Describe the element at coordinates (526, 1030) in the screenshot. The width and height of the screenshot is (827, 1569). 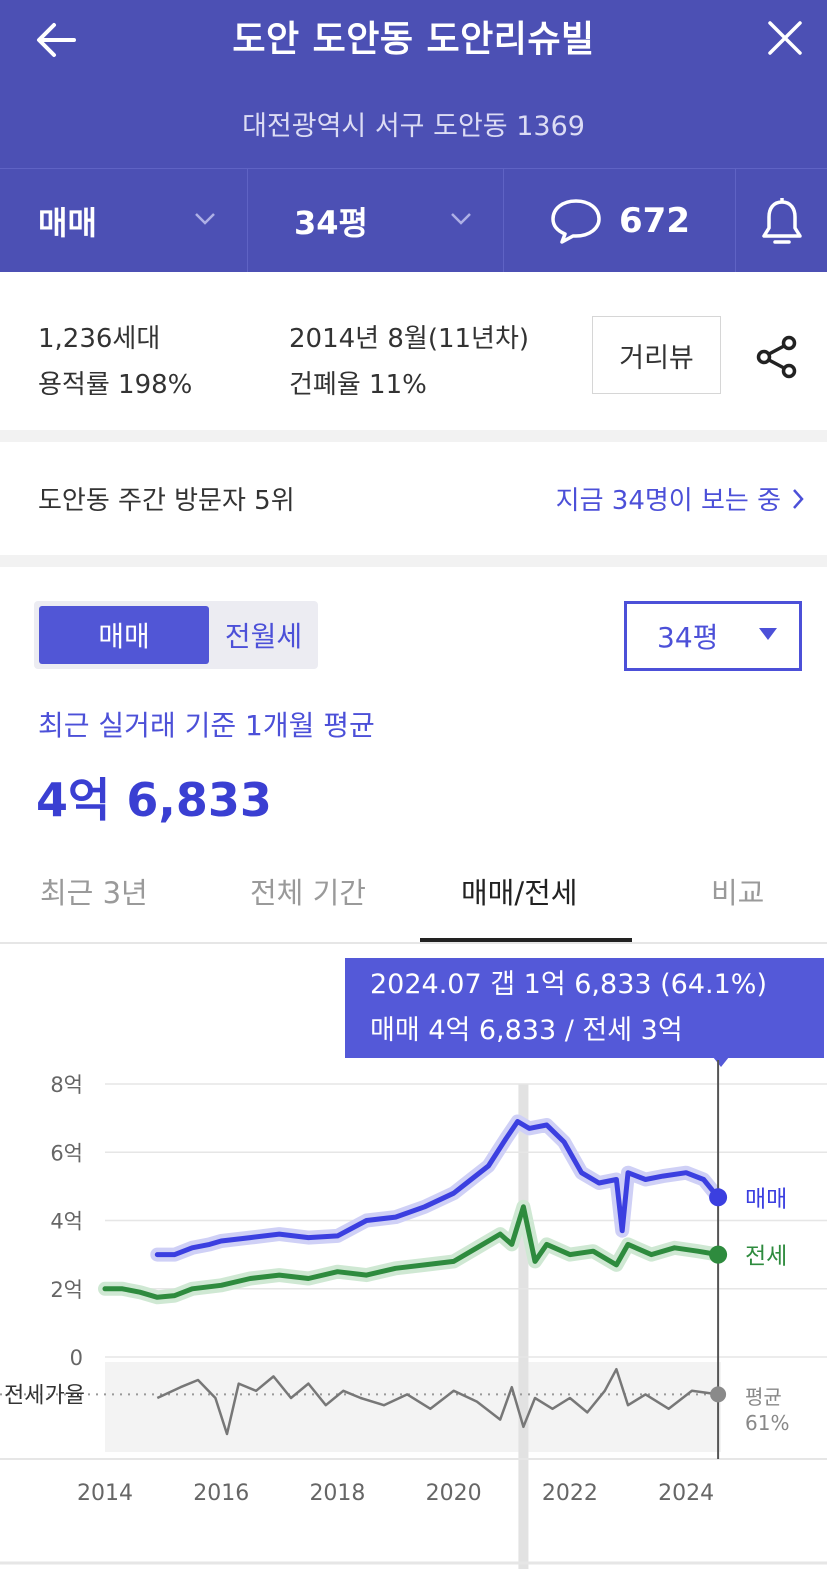
I see `tooltip-line-2: 매매 4억 6,833 / 전세 3억` at that location.